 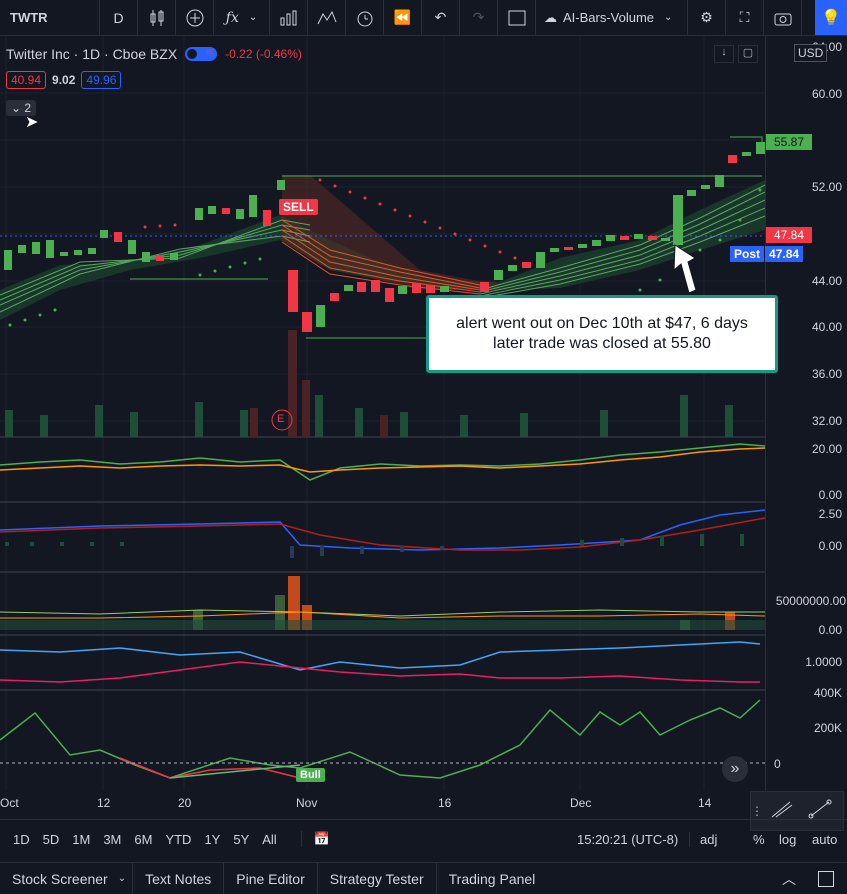 What do you see at coordinates (685, 269) in the screenshot?
I see `arrow-icon` at bounding box center [685, 269].